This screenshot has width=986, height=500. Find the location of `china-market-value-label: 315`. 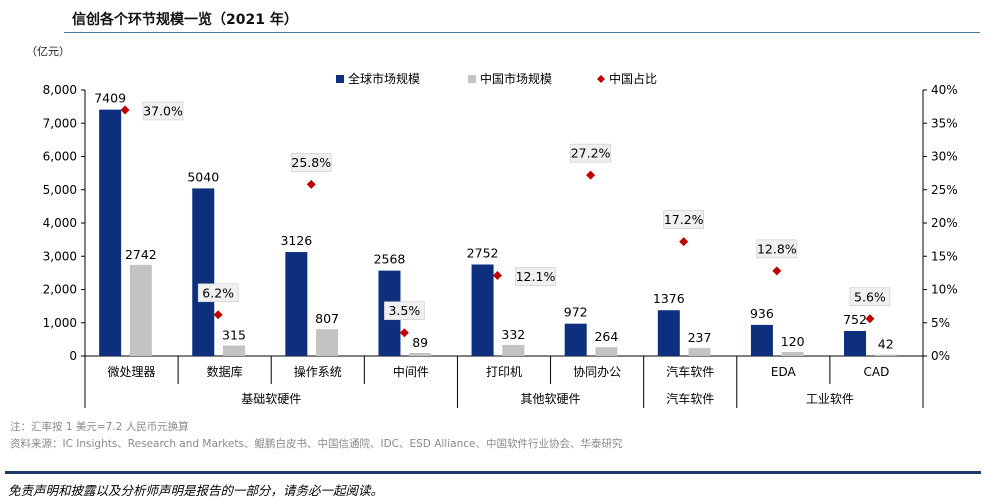

china-market-value-label: 315 is located at coordinates (234, 335).